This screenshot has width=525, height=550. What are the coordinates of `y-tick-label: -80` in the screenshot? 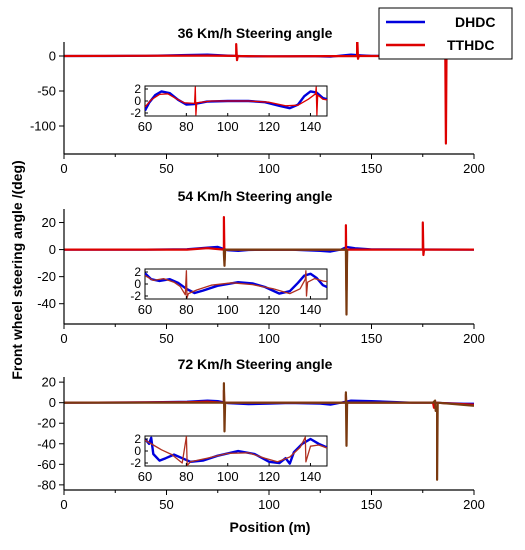 It's located at (46, 484).